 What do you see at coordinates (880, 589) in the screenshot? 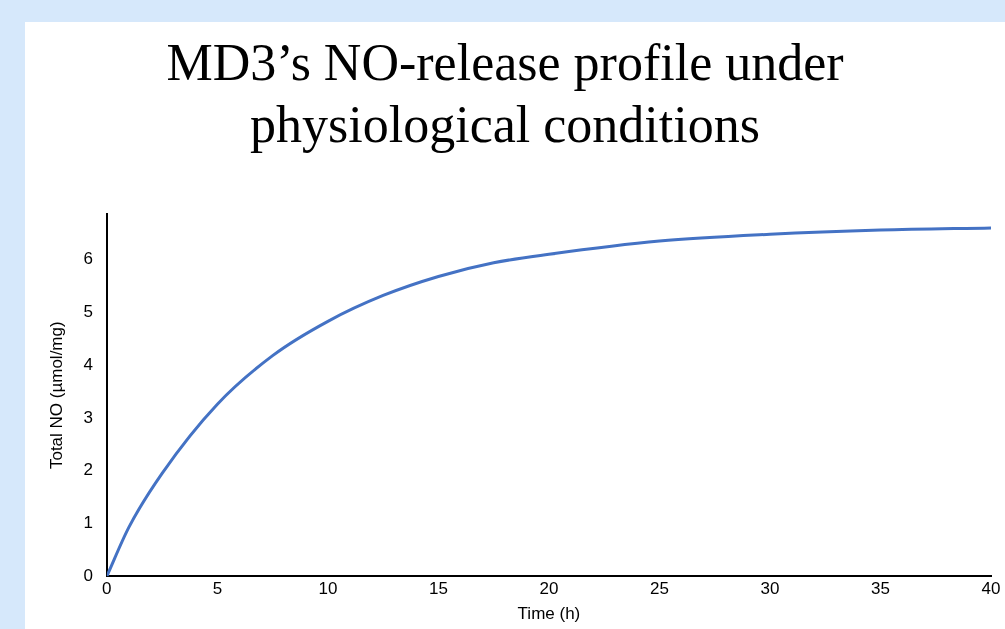
I see `x-tick-label: 35` at bounding box center [880, 589].